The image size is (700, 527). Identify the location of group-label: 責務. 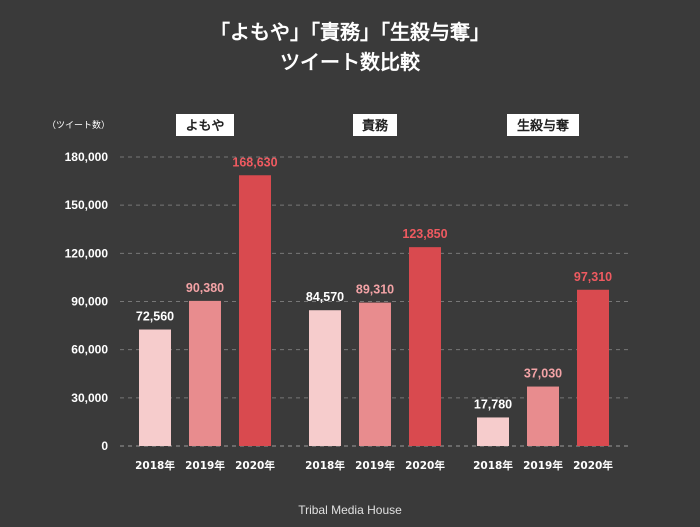
(375, 126).